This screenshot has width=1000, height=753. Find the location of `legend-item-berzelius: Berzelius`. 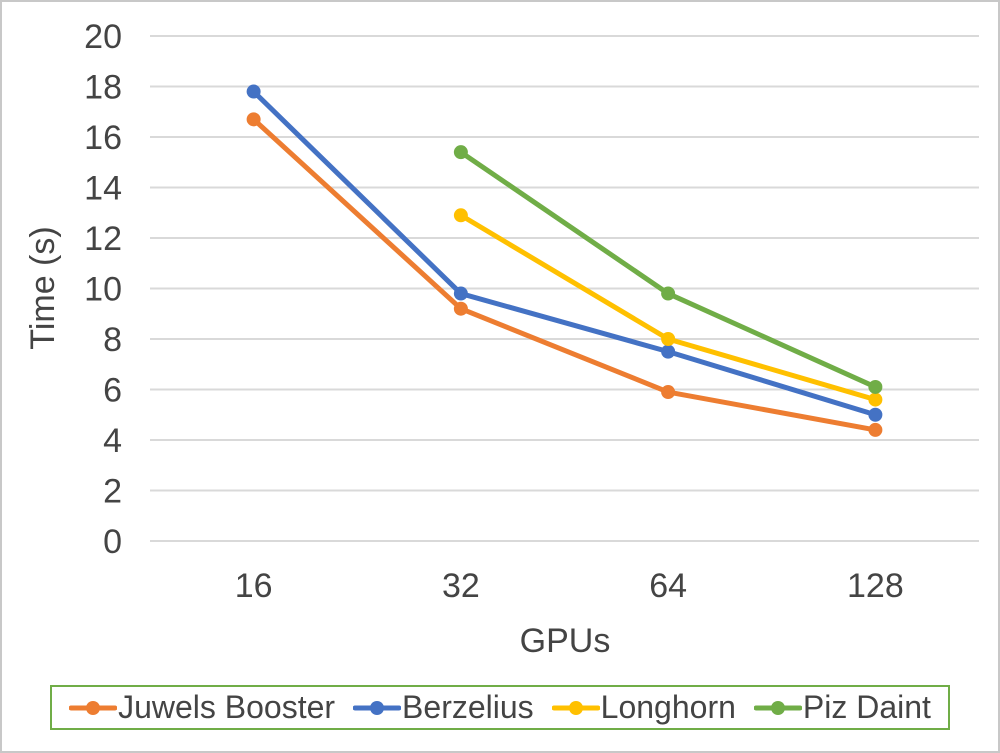

legend-item-berzelius: Berzelius is located at coordinates (443, 707).